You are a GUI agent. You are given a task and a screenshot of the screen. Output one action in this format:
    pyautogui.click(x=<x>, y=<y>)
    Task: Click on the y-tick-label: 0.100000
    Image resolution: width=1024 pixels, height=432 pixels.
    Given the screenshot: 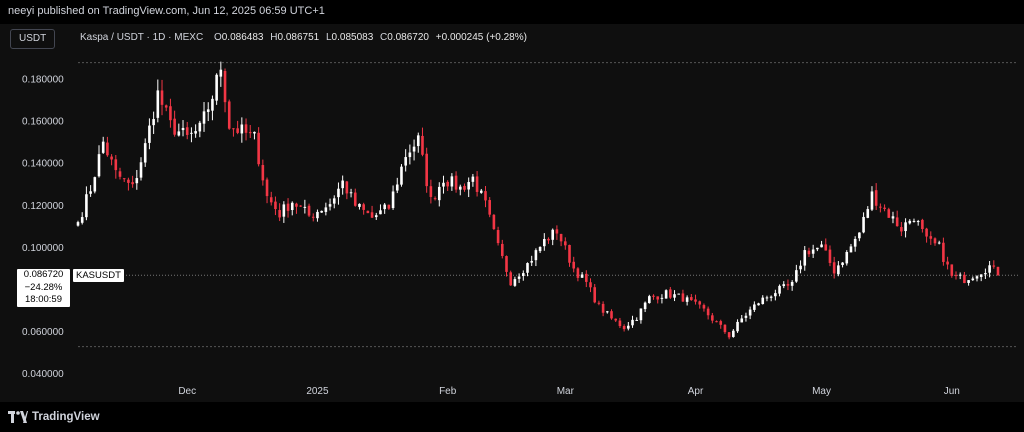 What is the action you would take?
    pyautogui.click(x=43, y=248)
    